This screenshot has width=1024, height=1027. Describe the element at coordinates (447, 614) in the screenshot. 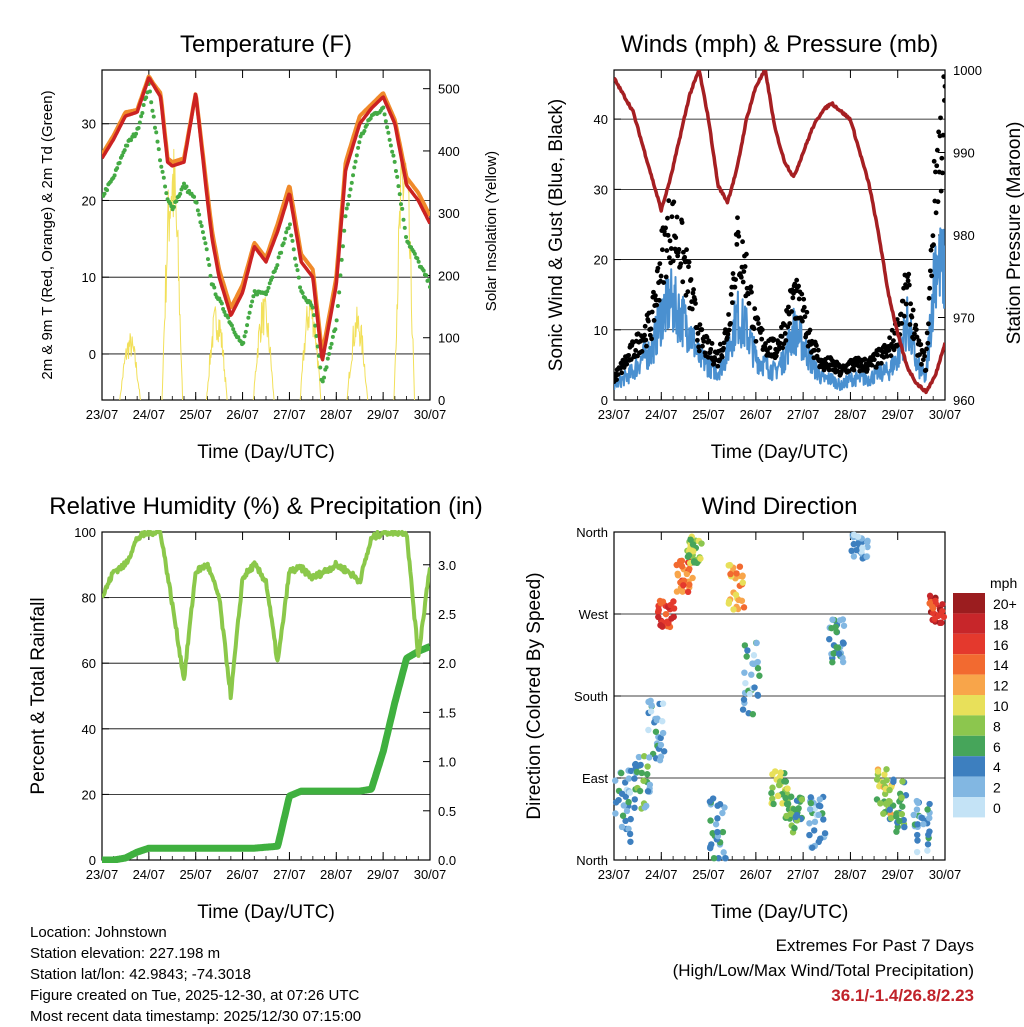

I see `y2-tick-label: 2.5` at that location.